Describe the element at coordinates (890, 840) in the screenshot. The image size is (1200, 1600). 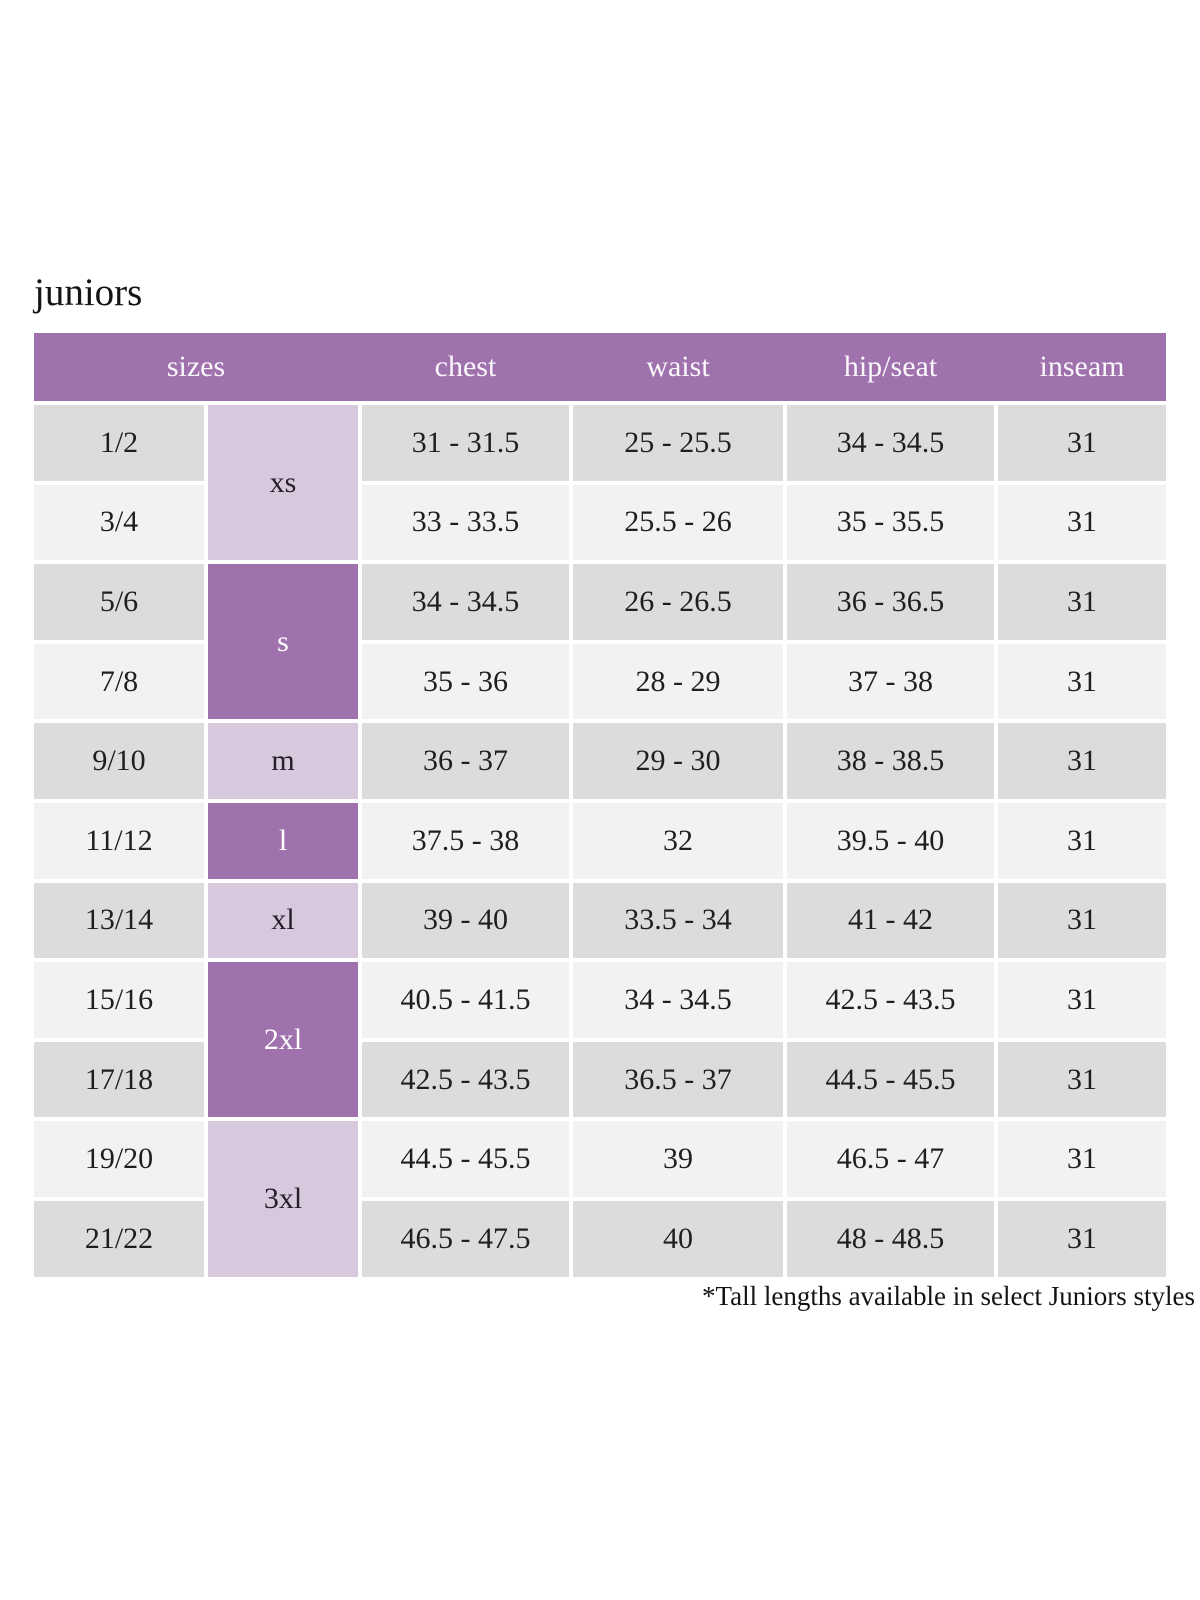
I see `hip-seat-cell: 39.5 - 40` at that location.